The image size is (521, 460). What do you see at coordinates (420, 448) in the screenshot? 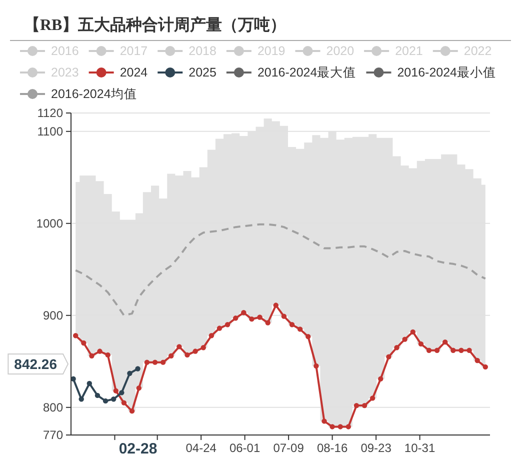
I see `xtick-label: 10-31` at bounding box center [420, 448].